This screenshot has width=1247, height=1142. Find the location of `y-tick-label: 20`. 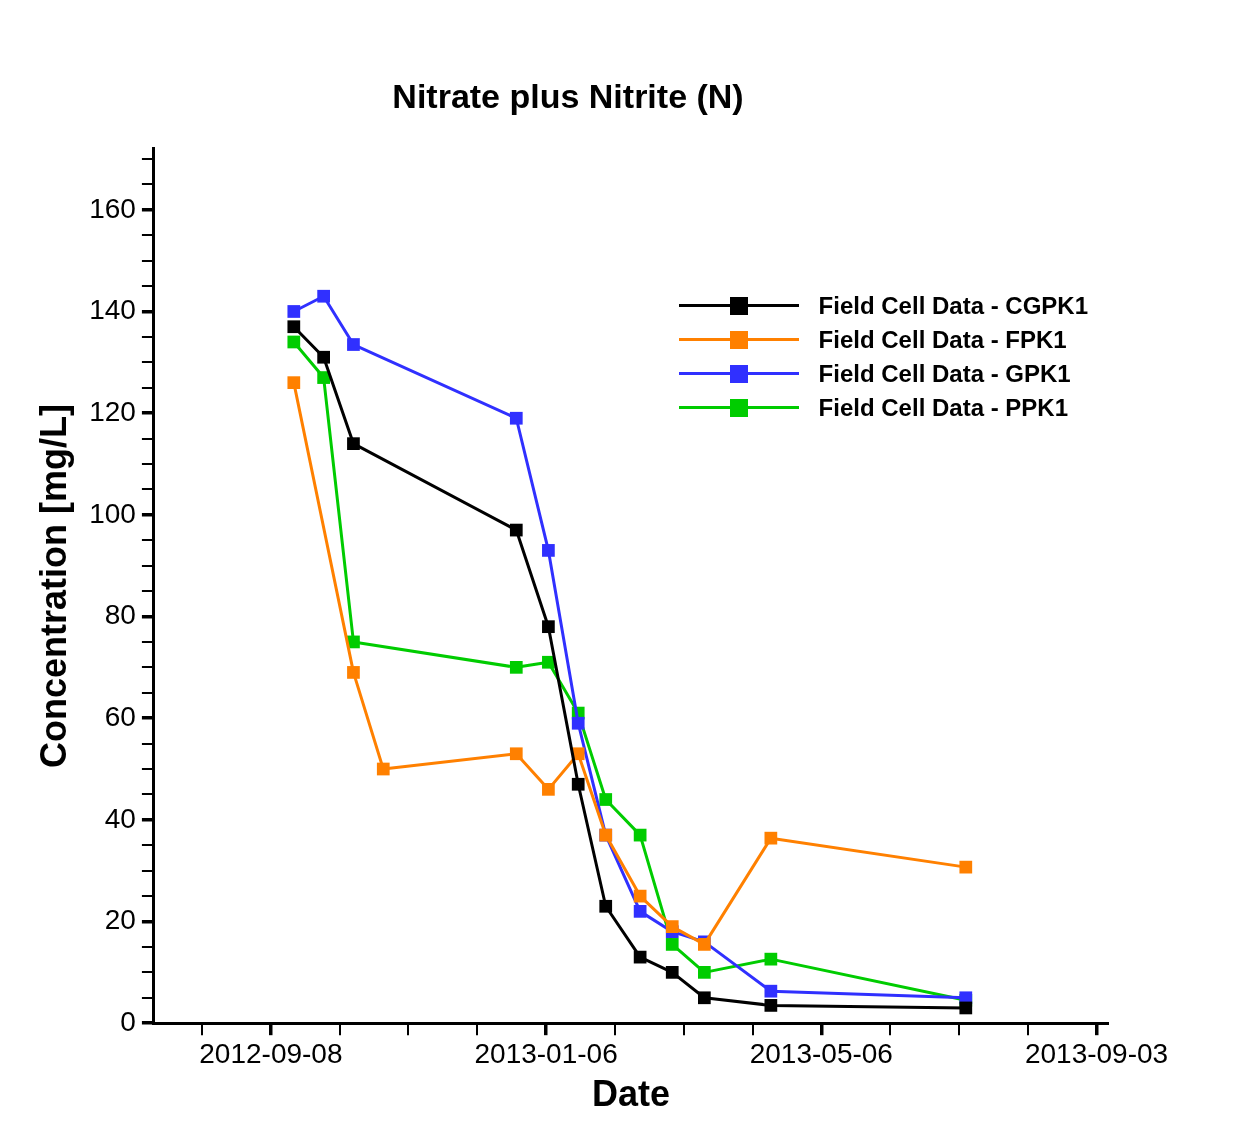

y-tick-label: 20 is located at coordinates (120, 920).